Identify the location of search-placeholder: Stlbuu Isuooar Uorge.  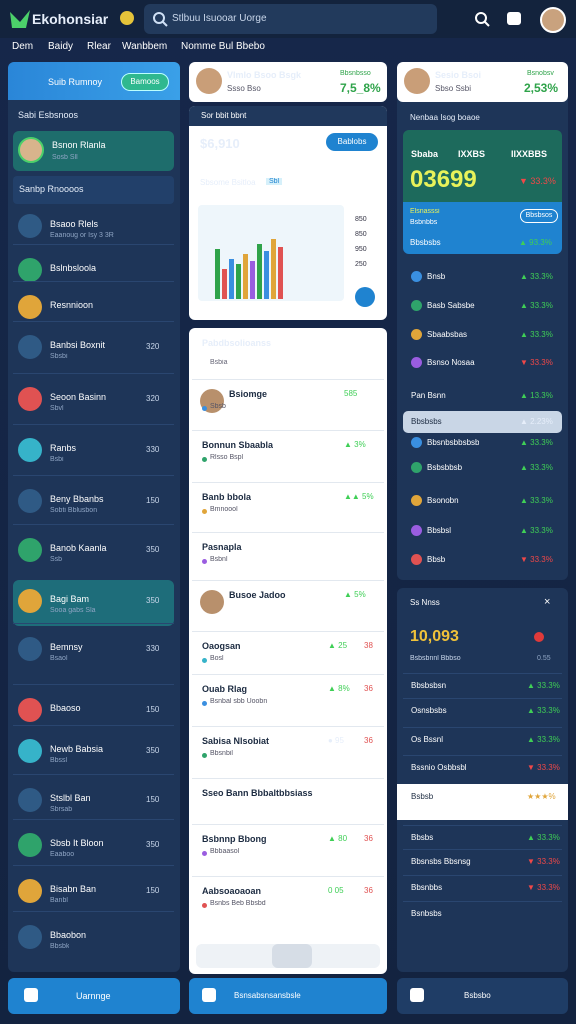
(219, 18).